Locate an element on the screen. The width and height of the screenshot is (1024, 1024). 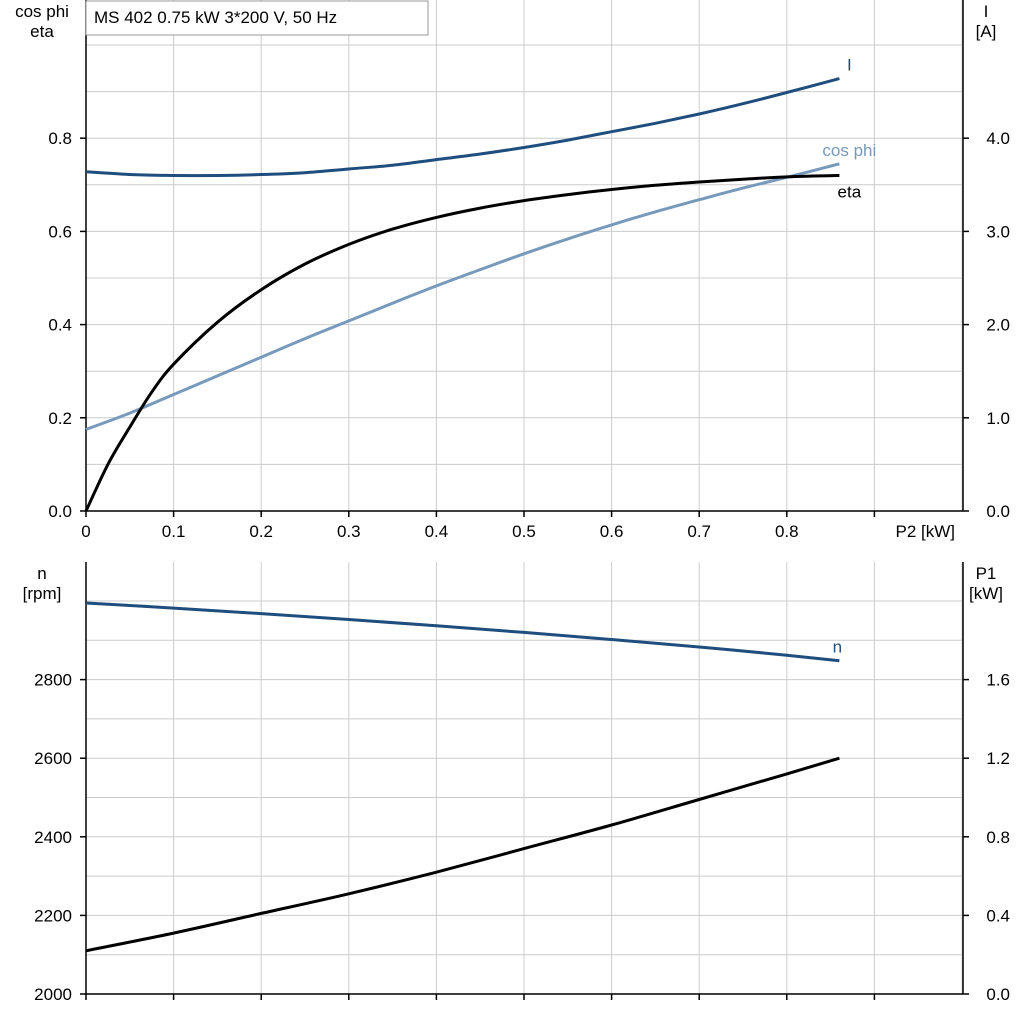
series-n-line is located at coordinates (462, 632).